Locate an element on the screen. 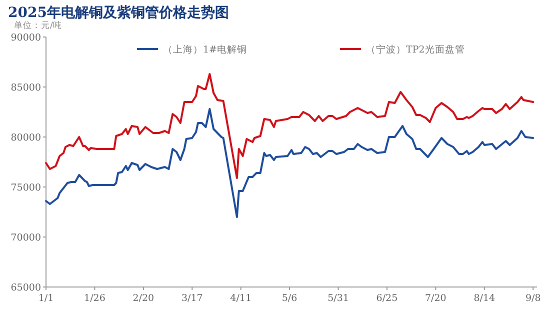 Image resolution: width=554 pixels, height=327 pixels. y-tick-label: 75000 is located at coordinates (25, 188).